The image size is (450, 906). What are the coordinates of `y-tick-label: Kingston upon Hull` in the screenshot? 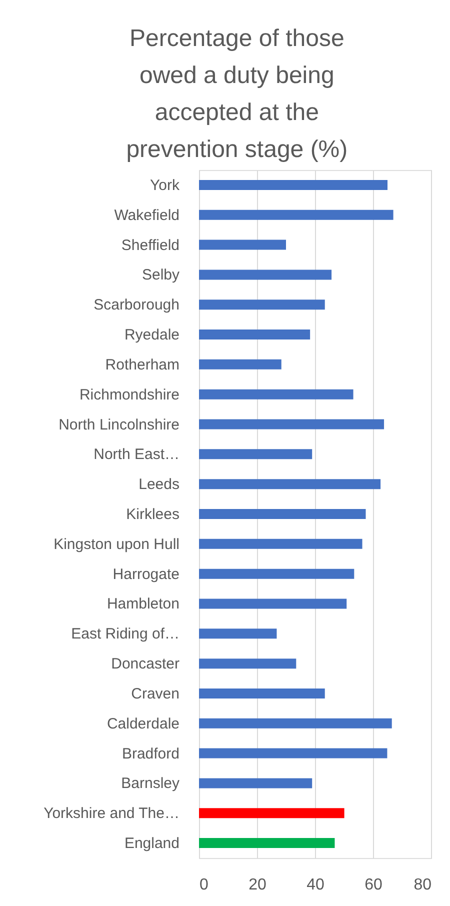 It's located at (117, 544).